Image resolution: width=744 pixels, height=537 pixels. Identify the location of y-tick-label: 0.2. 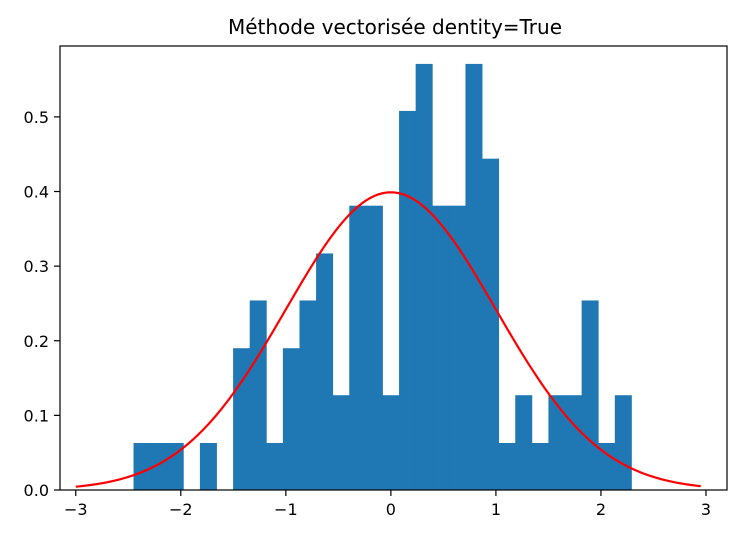
(36, 341).